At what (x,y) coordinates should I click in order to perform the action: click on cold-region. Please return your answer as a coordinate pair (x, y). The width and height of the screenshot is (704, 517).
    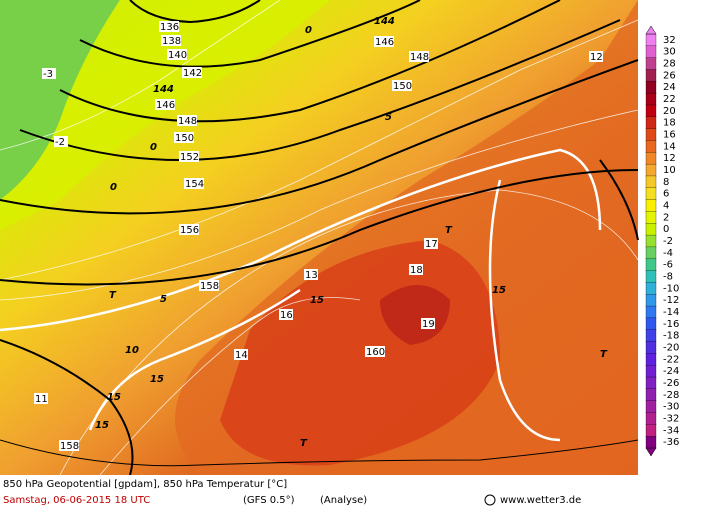
    Looking at the image, I should click on (60, 100).